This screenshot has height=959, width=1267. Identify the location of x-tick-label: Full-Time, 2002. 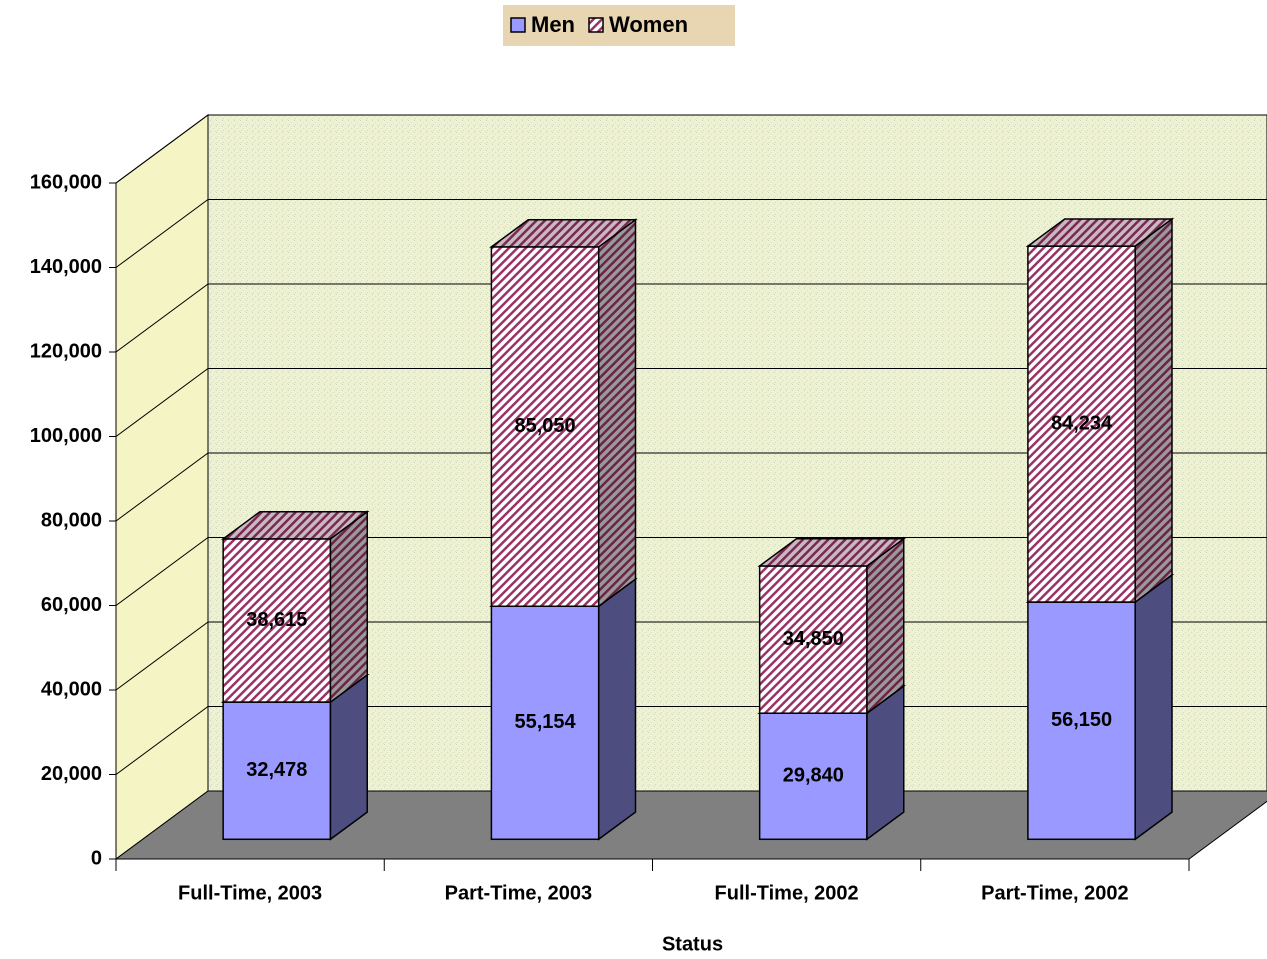
(787, 893).